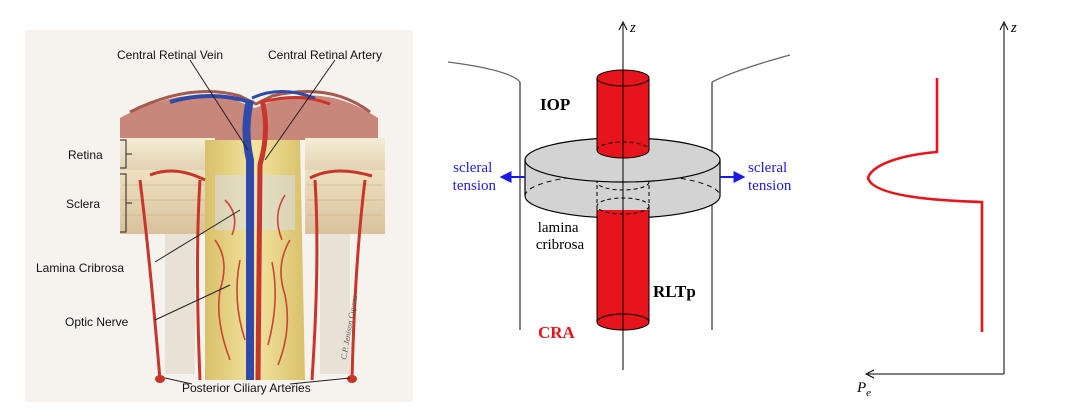  Describe the element at coordinates (751, 68) in the screenshot. I see `wall-curve-right` at that location.